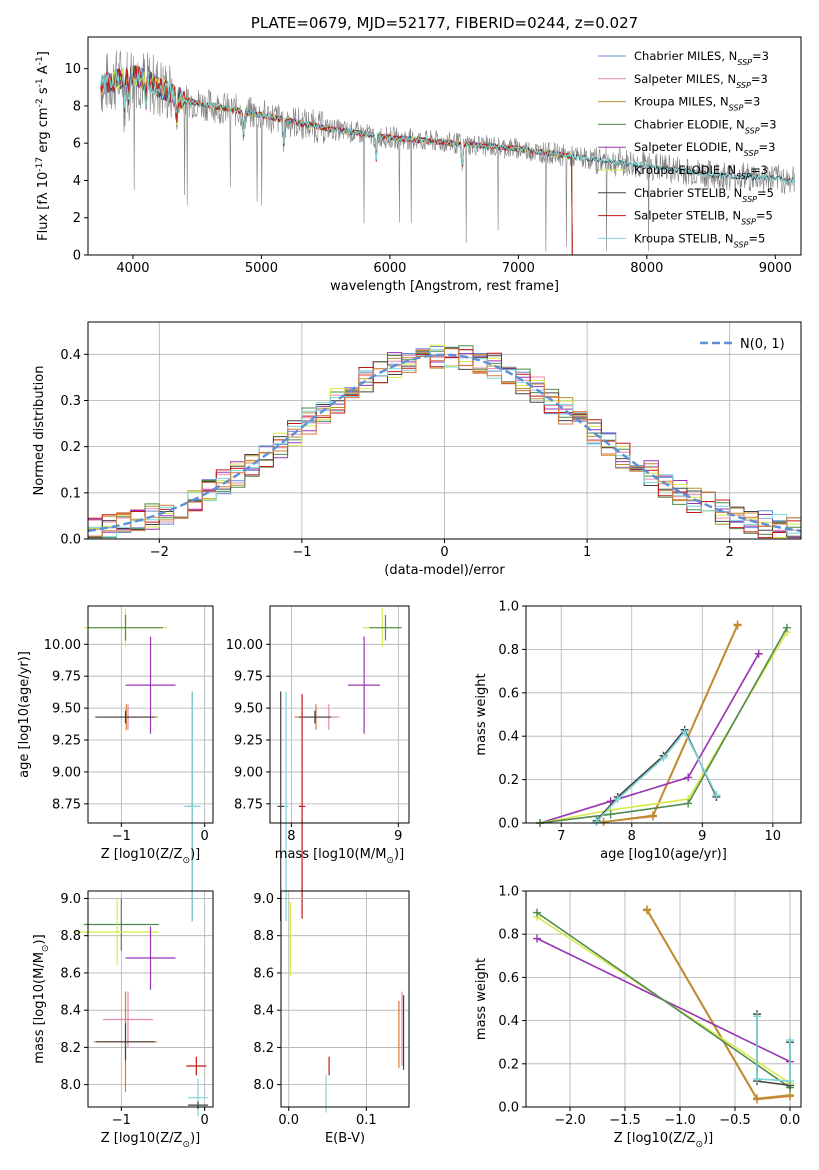 The image size is (819, 1170). I want to click on y-tick-label: 0.3, so click(70, 401).